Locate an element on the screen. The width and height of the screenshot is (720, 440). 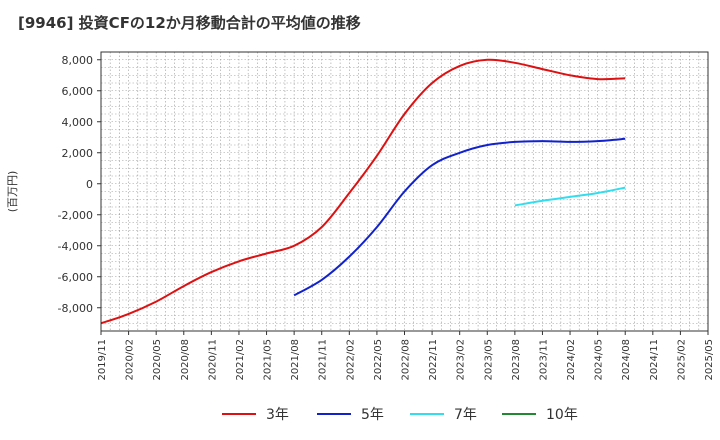
x-tick-label: 2023/02 is located at coordinates (461, 360).